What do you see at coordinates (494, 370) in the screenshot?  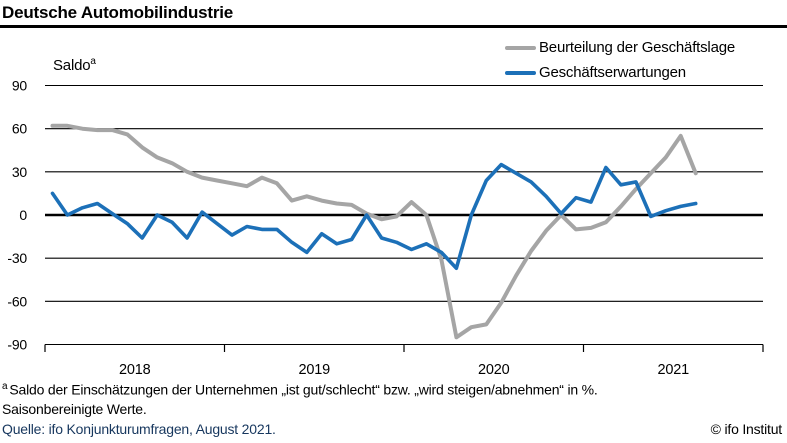 I see `x-tick-label-2020: 2020` at bounding box center [494, 370].